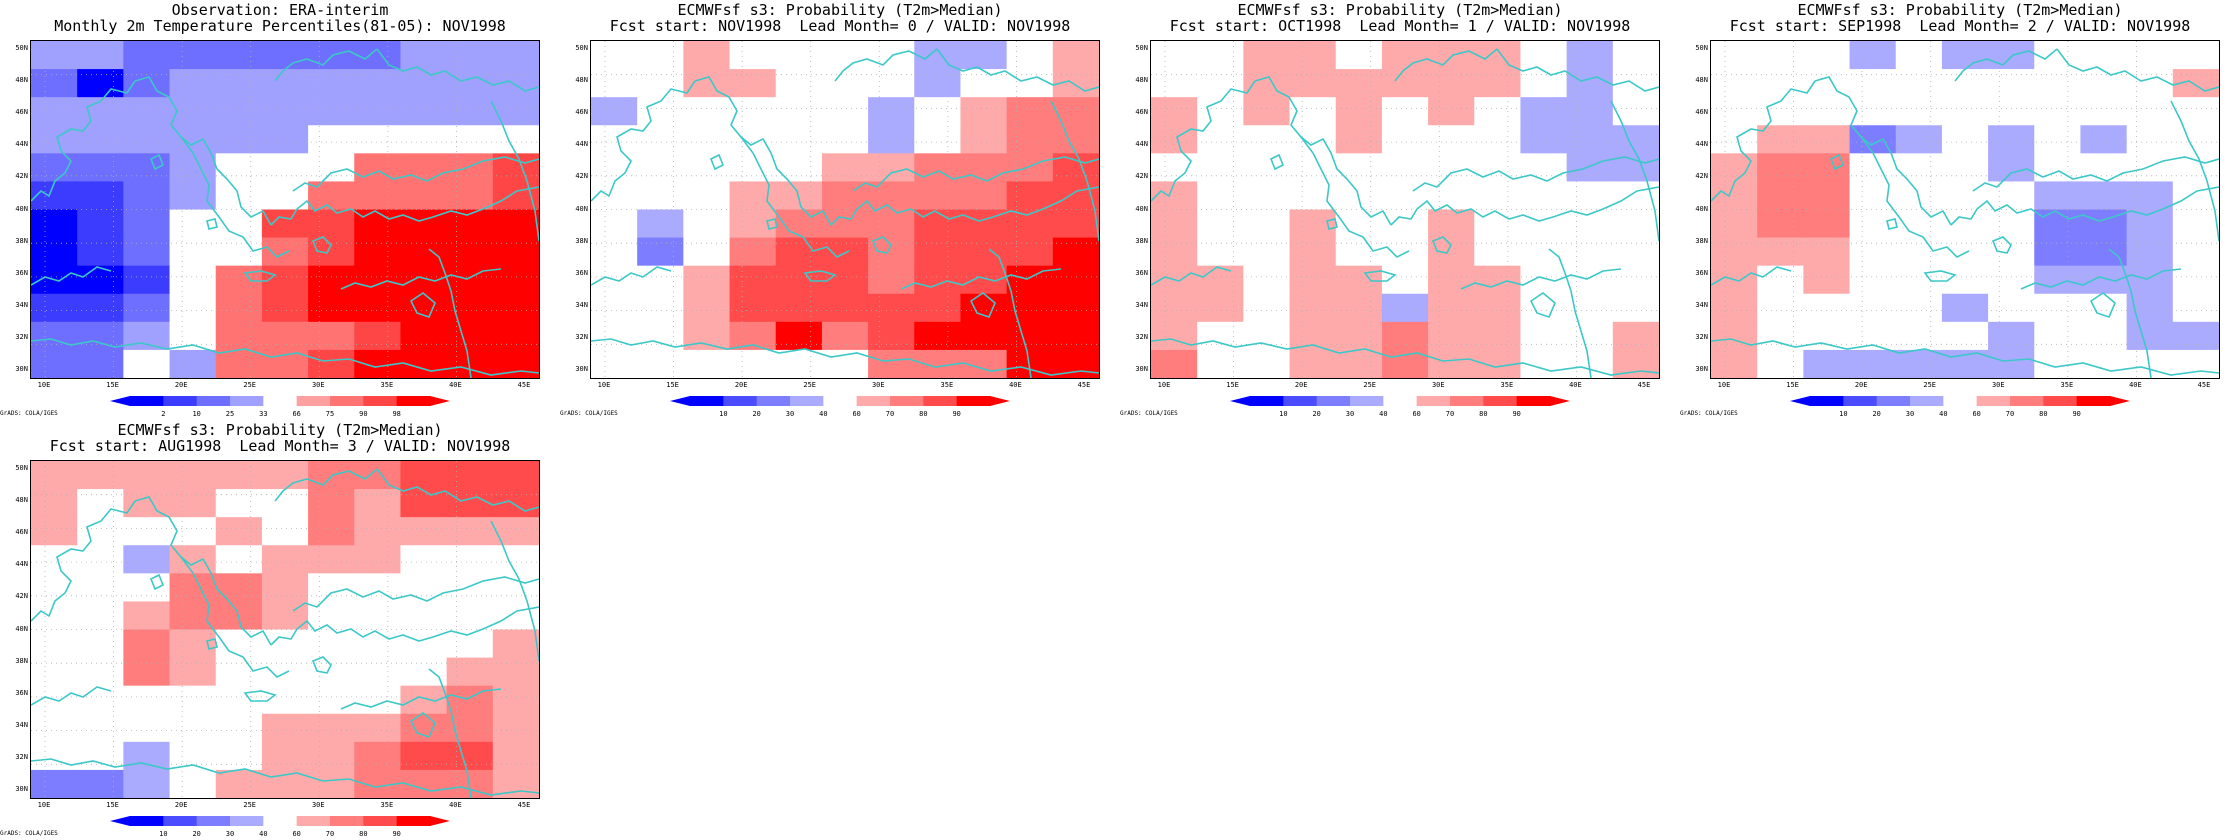  Describe the element at coordinates (21, 500) in the screenshot. I see `latitude-tick-label: 48N` at that location.